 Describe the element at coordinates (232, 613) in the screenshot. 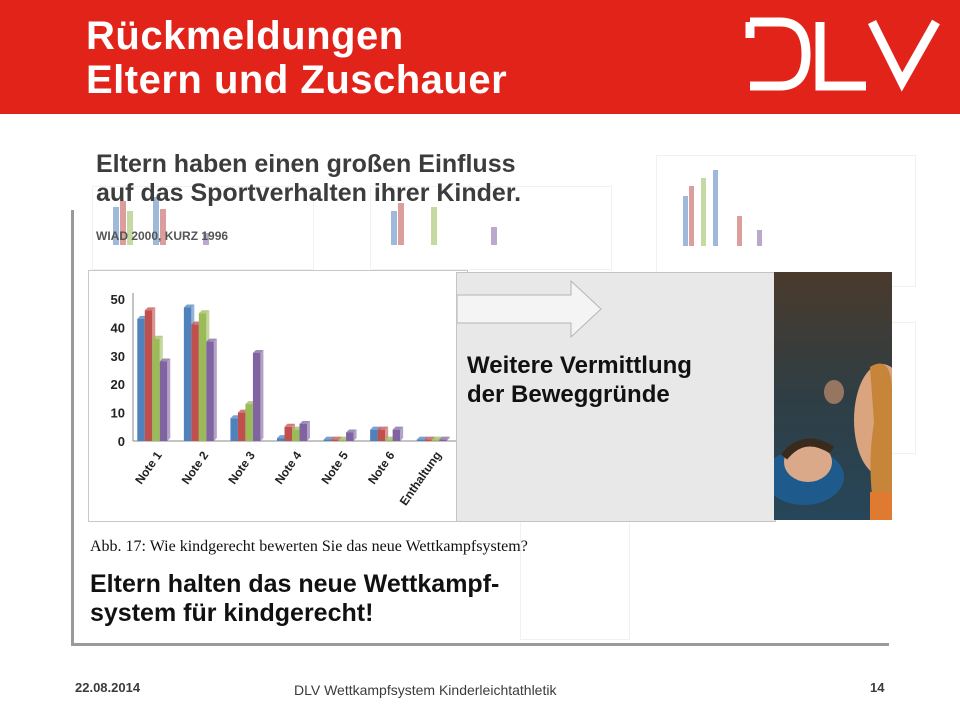

I see `conclusion-line-2: system für kindgerecht!` at that location.